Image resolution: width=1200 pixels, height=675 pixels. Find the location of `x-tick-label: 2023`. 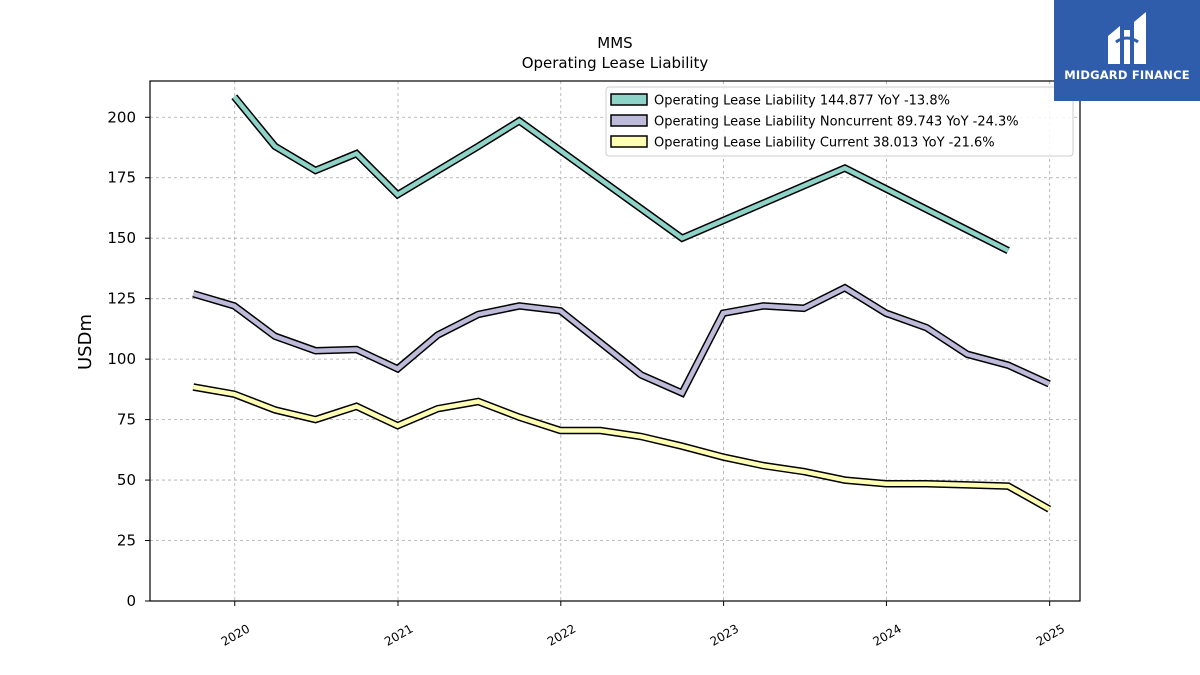

x-tick-label: 2023 is located at coordinates (724, 634).